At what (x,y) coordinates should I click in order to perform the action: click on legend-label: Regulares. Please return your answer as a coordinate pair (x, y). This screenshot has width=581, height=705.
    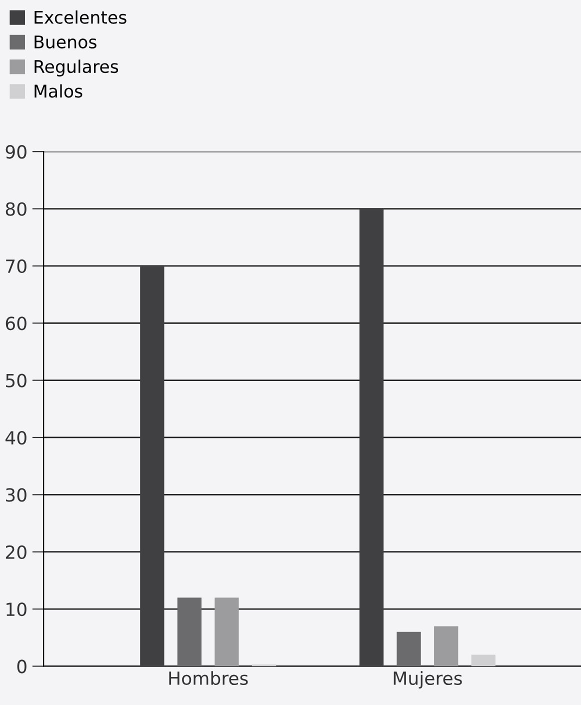
    Looking at the image, I should click on (76, 68).